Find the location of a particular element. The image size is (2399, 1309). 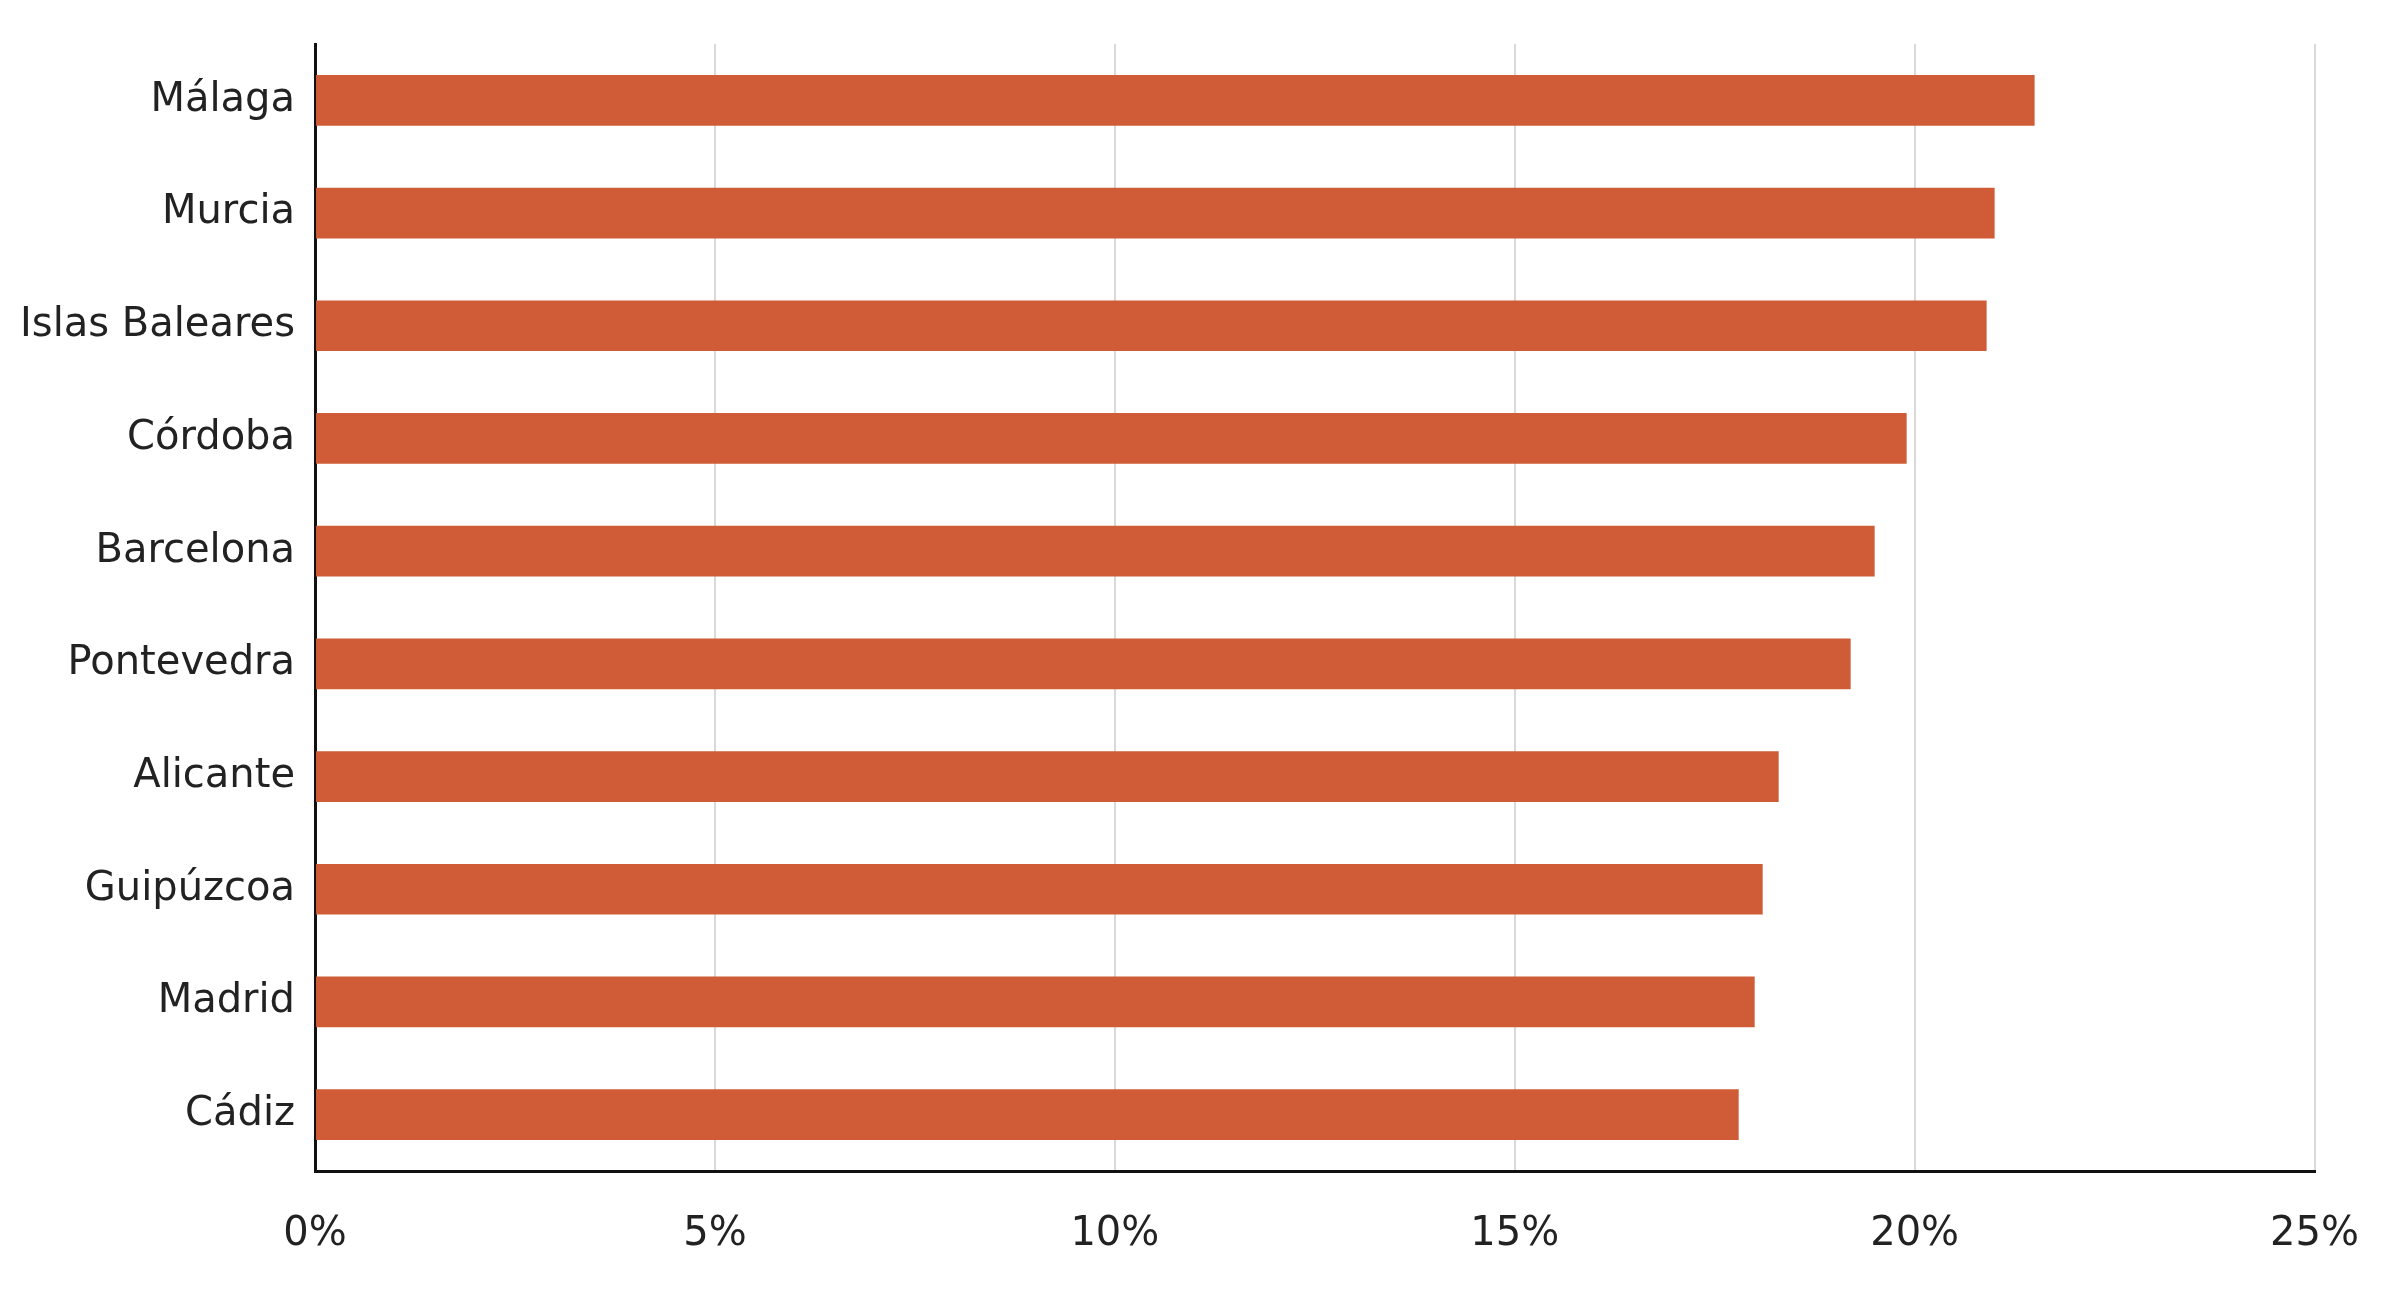

y-tick-label: Guipúzcoa is located at coordinates (190, 885).